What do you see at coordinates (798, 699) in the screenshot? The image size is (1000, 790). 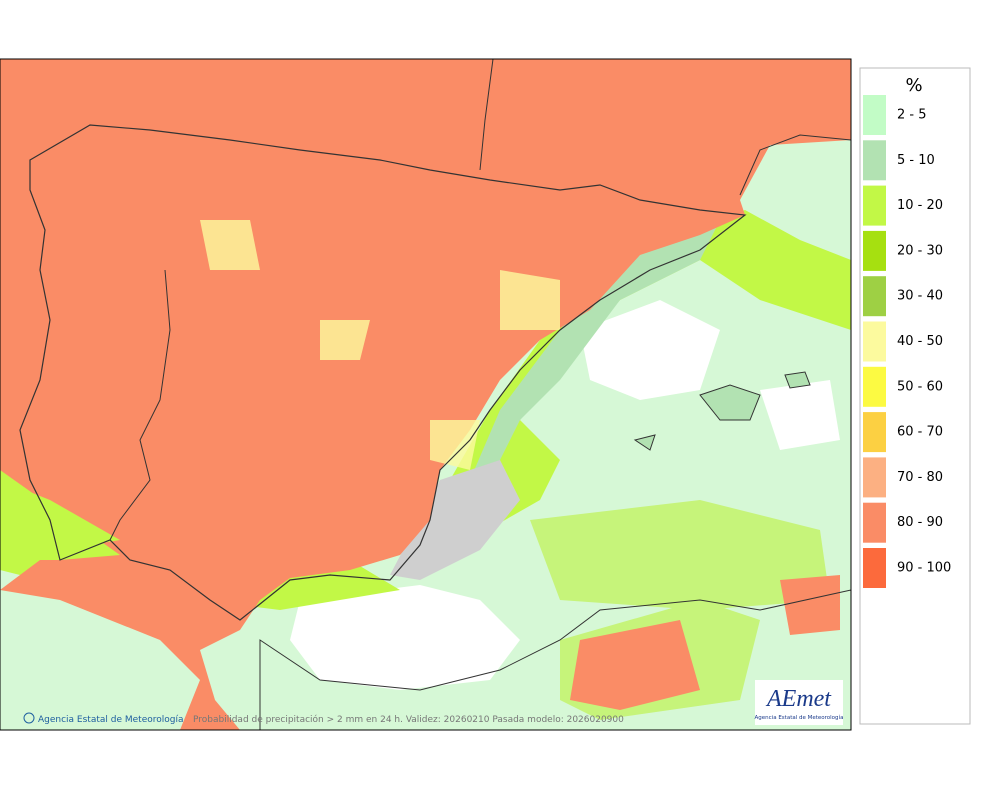 I see `logo: AEmet` at bounding box center [798, 699].